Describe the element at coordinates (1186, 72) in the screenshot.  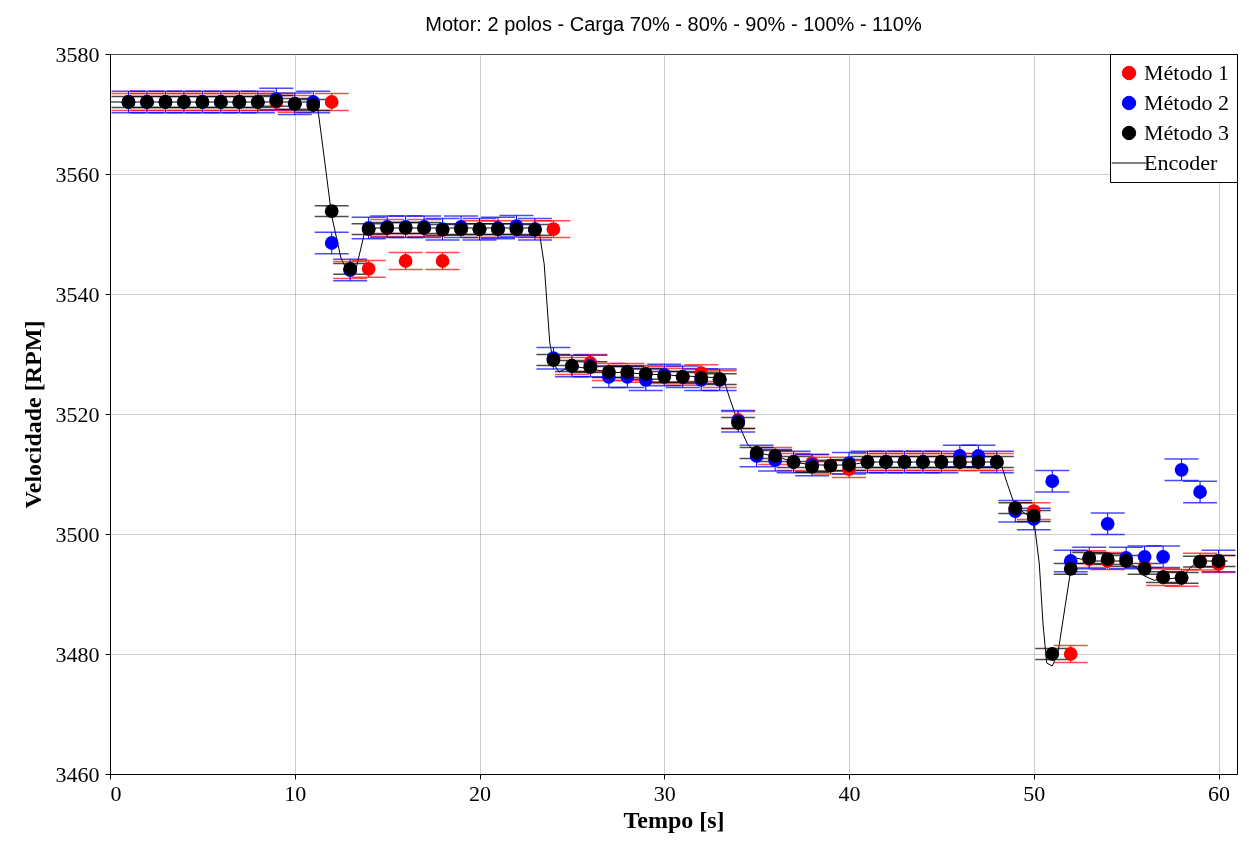
I see `legend-label: Método 1` at that location.